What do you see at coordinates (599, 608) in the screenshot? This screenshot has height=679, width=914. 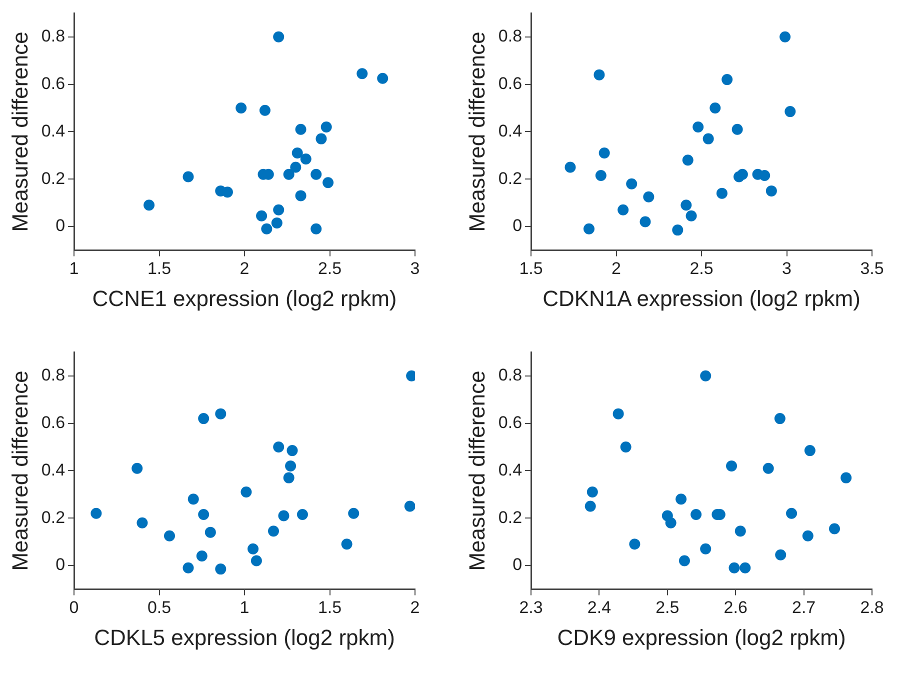 I see `x-tick-label: 2.4` at bounding box center [599, 608].